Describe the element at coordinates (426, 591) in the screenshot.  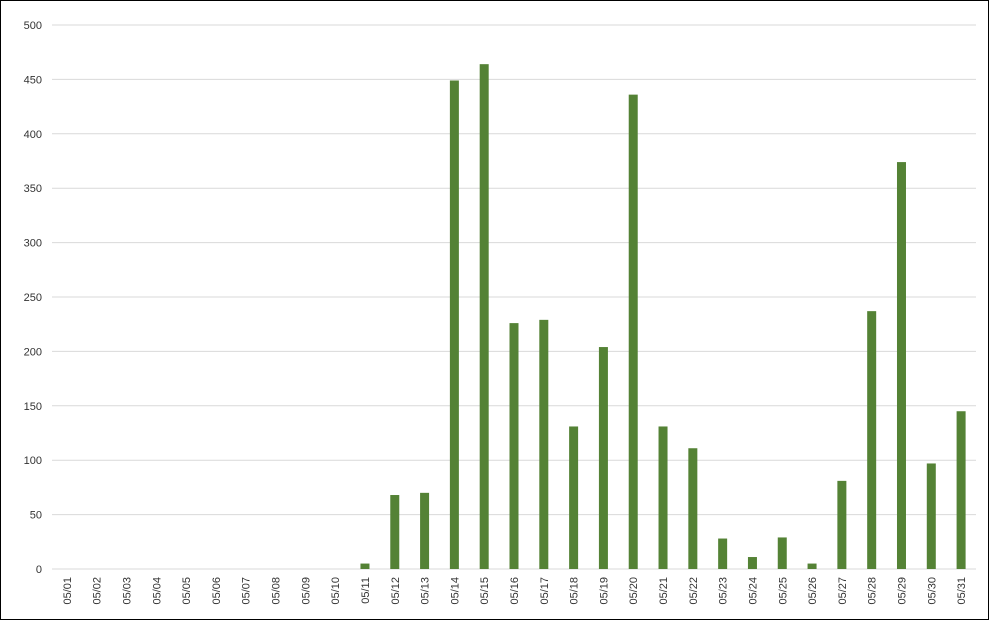
I see `x-tick-label: 05/13` at that location.